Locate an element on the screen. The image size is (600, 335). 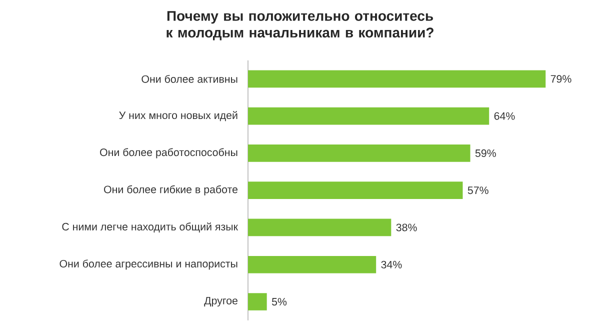
y-tick-label: С ними легче находить общий язык is located at coordinates (150, 227).